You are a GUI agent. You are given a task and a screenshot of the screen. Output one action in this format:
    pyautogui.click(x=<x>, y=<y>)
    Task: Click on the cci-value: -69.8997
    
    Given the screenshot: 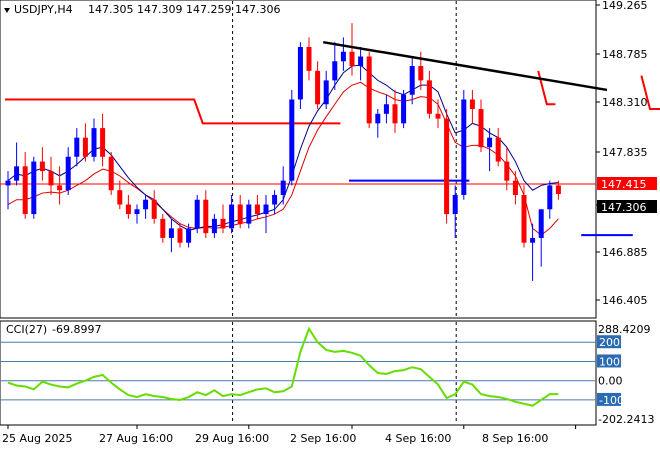 What is the action you would take?
    pyautogui.click(x=76, y=329)
    